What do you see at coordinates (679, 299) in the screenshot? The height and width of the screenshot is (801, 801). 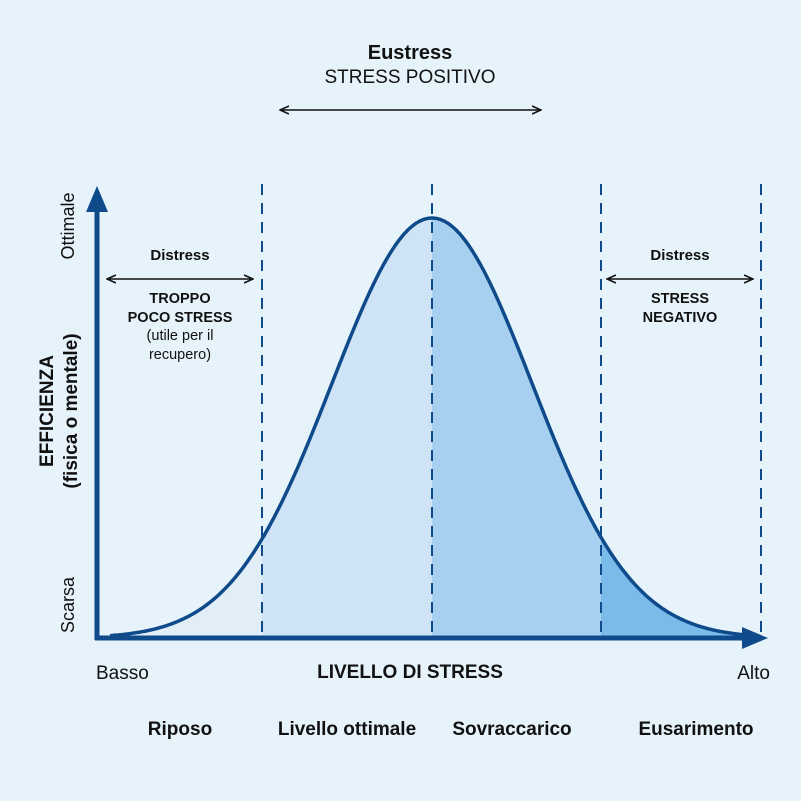 I see `distress-right-line1: STRESS` at bounding box center [679, 299].